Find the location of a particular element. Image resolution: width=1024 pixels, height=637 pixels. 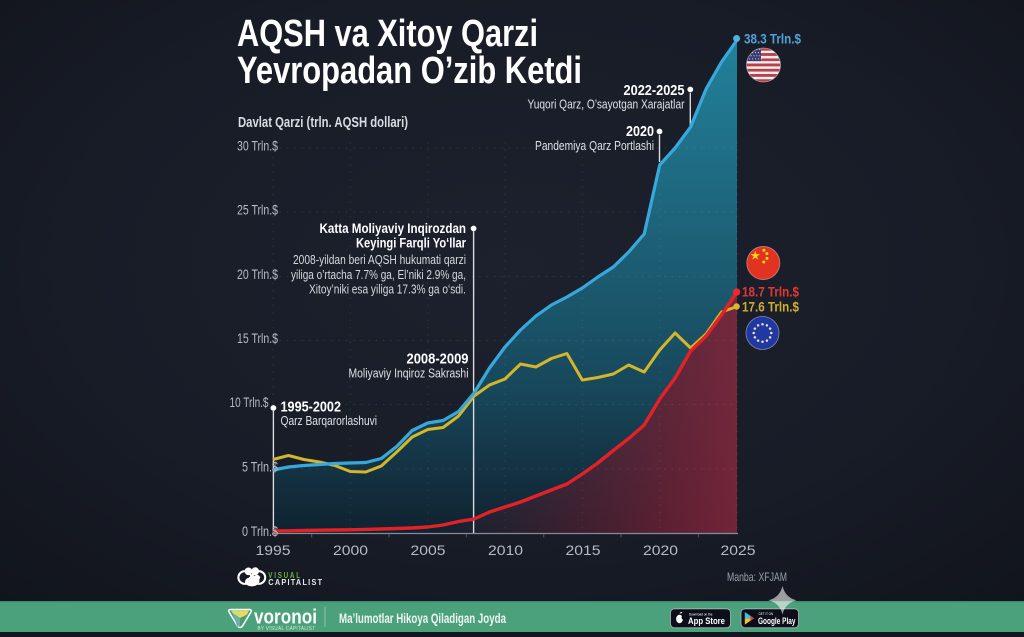

svg-text: 2015 is located at coordinates (583, 550).